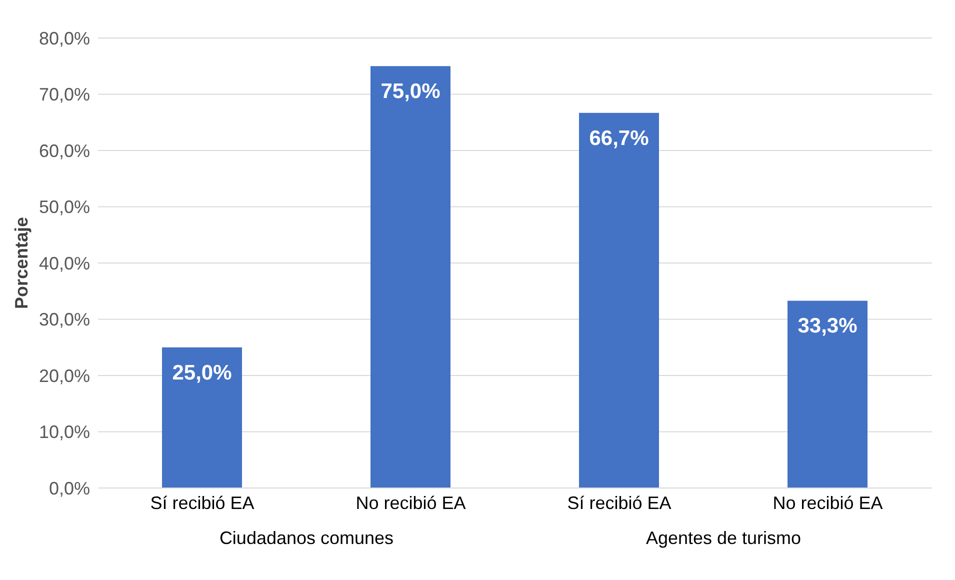  Describe the element at coordinates (69, 488) in the screenshot. I see `y-tick-label: 0,0%` at that location.